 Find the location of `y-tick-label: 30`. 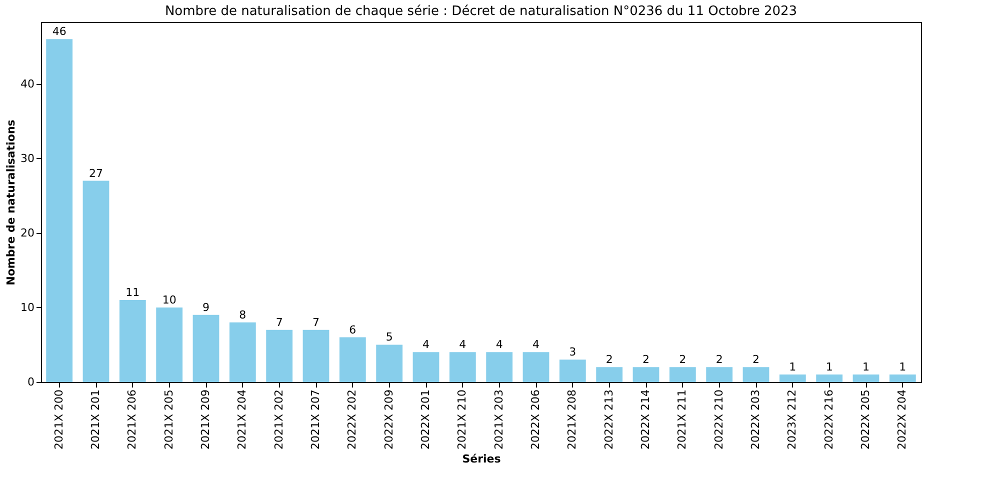

y-tick-label: 30 is located at coordinates (27, 158).